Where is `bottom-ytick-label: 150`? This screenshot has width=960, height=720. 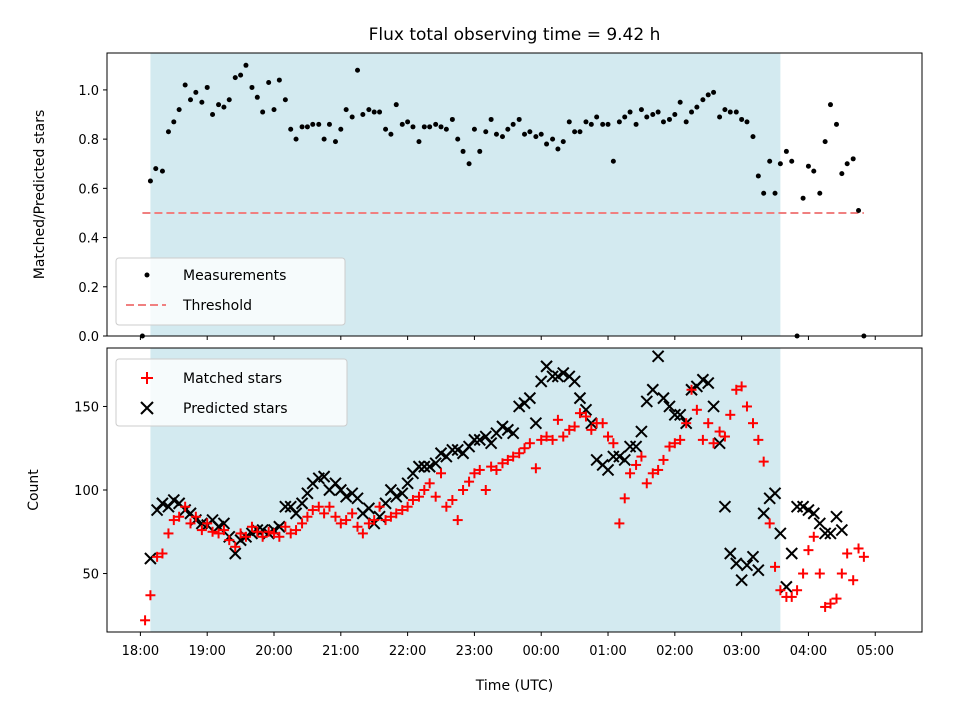 bottom-ytick-label: 150 is located at coordinates (86, 407).